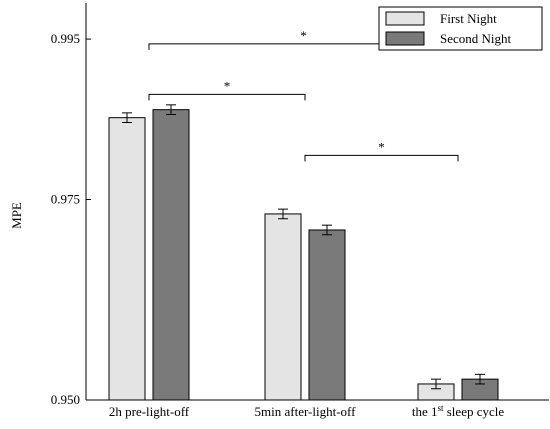  I want to click on y-axis-label: MPE, so click(16, 215).